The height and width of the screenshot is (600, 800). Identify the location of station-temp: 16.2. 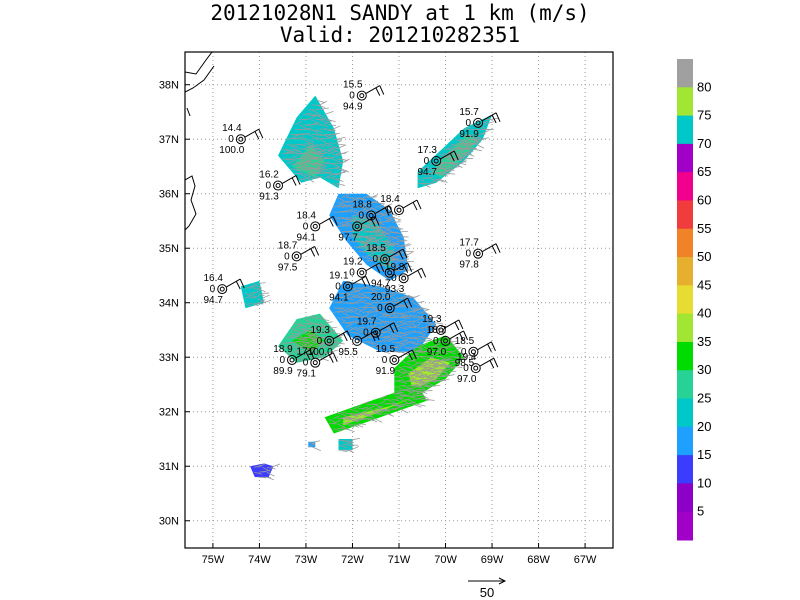
(269, 175).